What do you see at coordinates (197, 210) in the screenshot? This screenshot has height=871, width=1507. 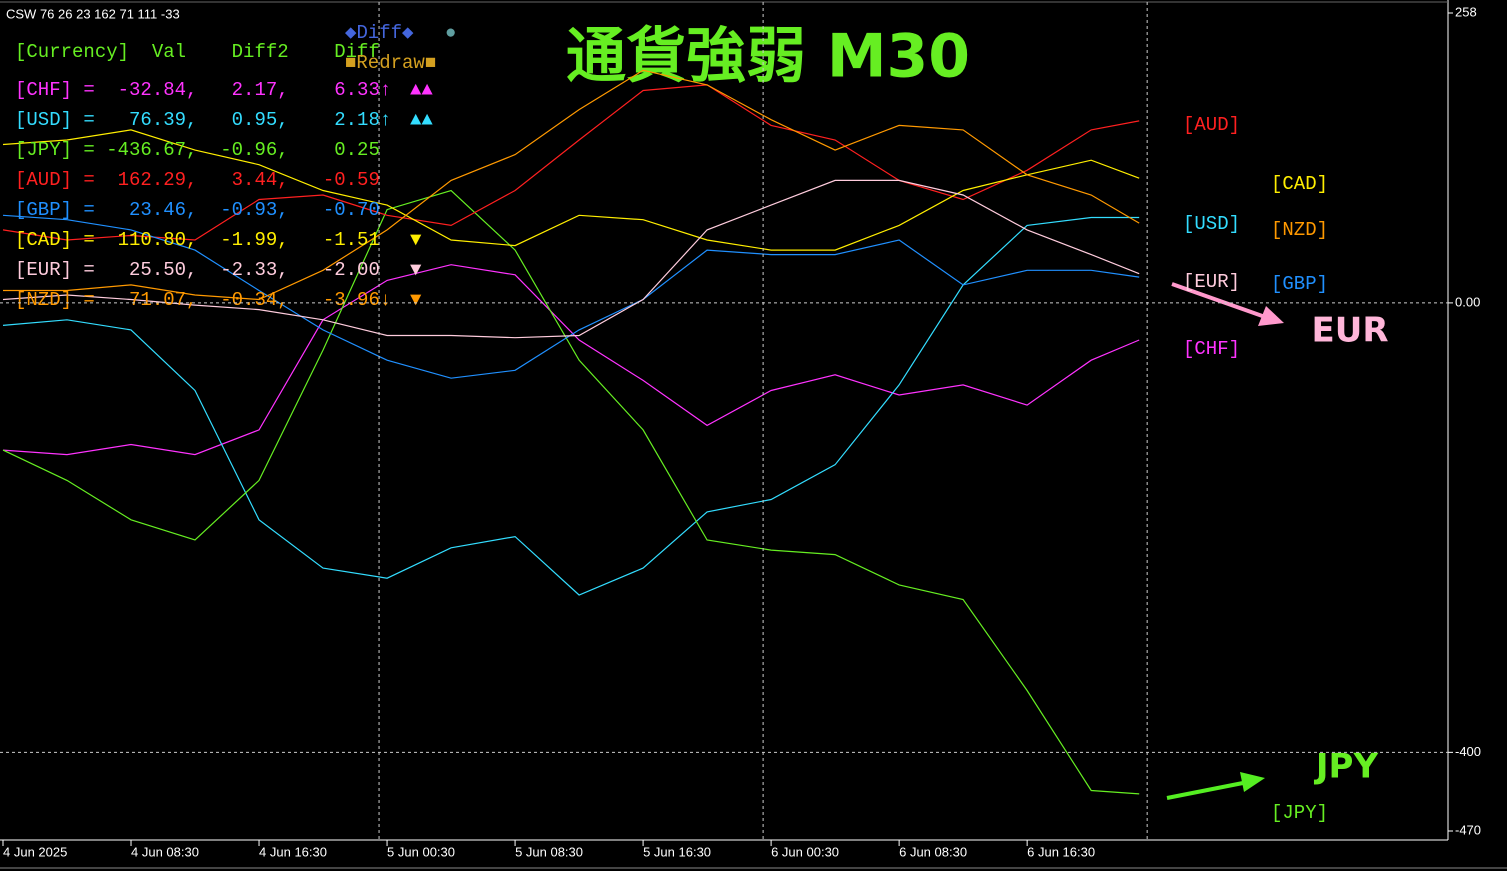 I see `panel-row: [GBP] = 23.46, -0.93, -0.70` at bounding box center [197, 210].